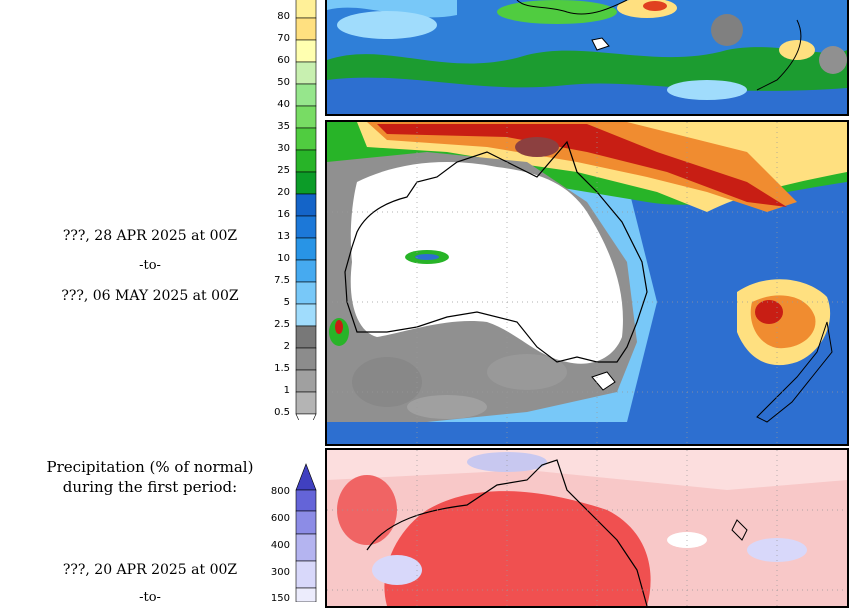 The image size is (850, 608). I want to click on percent-tick-800: 800, so click(280, 491).